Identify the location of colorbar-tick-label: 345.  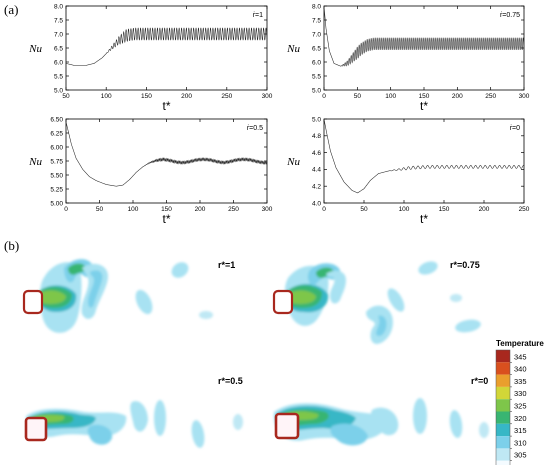
(520, 356).